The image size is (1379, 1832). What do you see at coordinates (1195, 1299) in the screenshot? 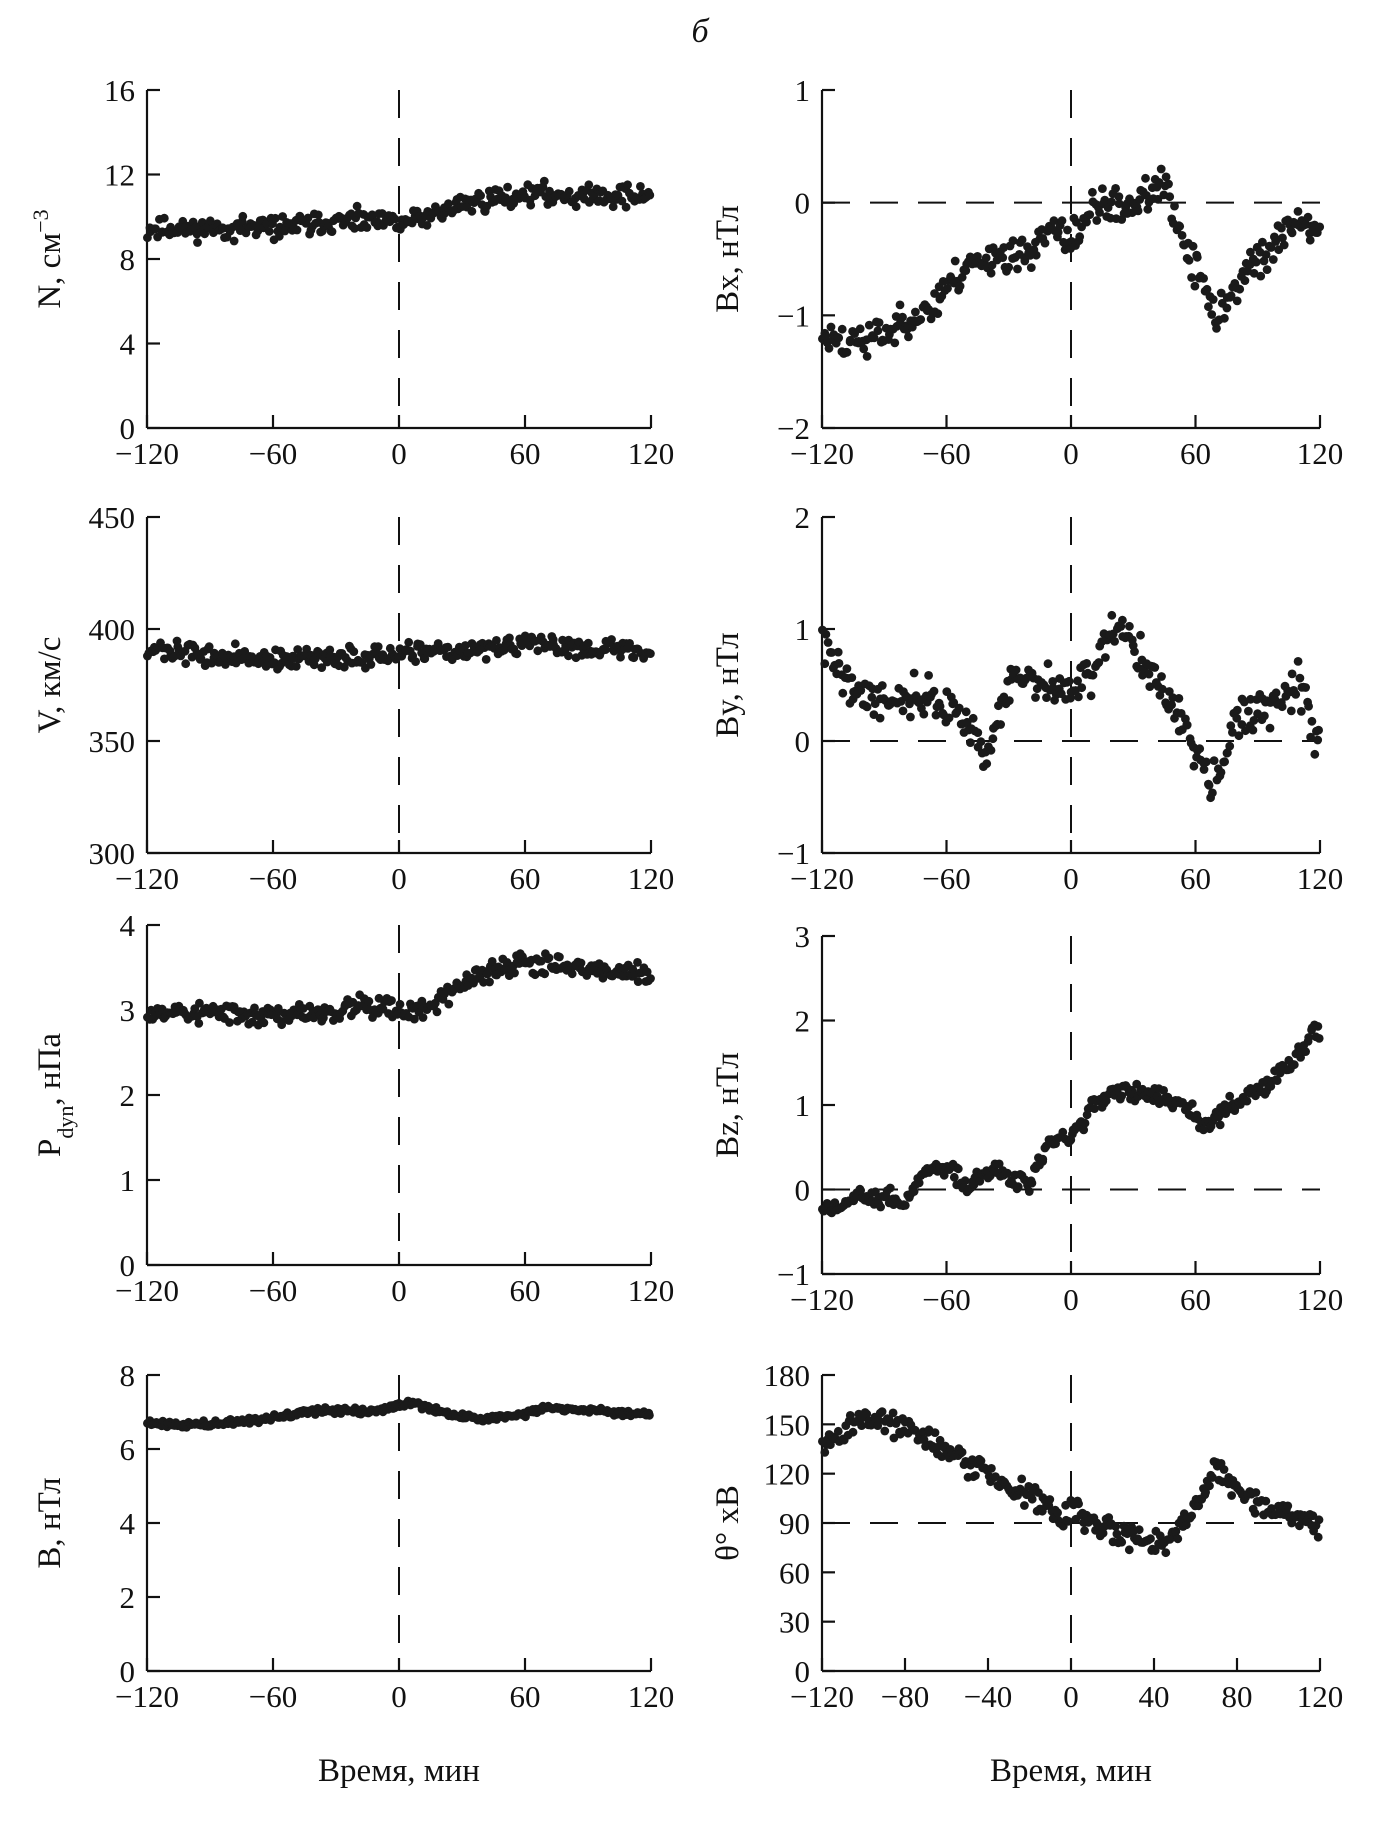
I see `x-tick-label: 60` at bounding box center [1195, 1299].